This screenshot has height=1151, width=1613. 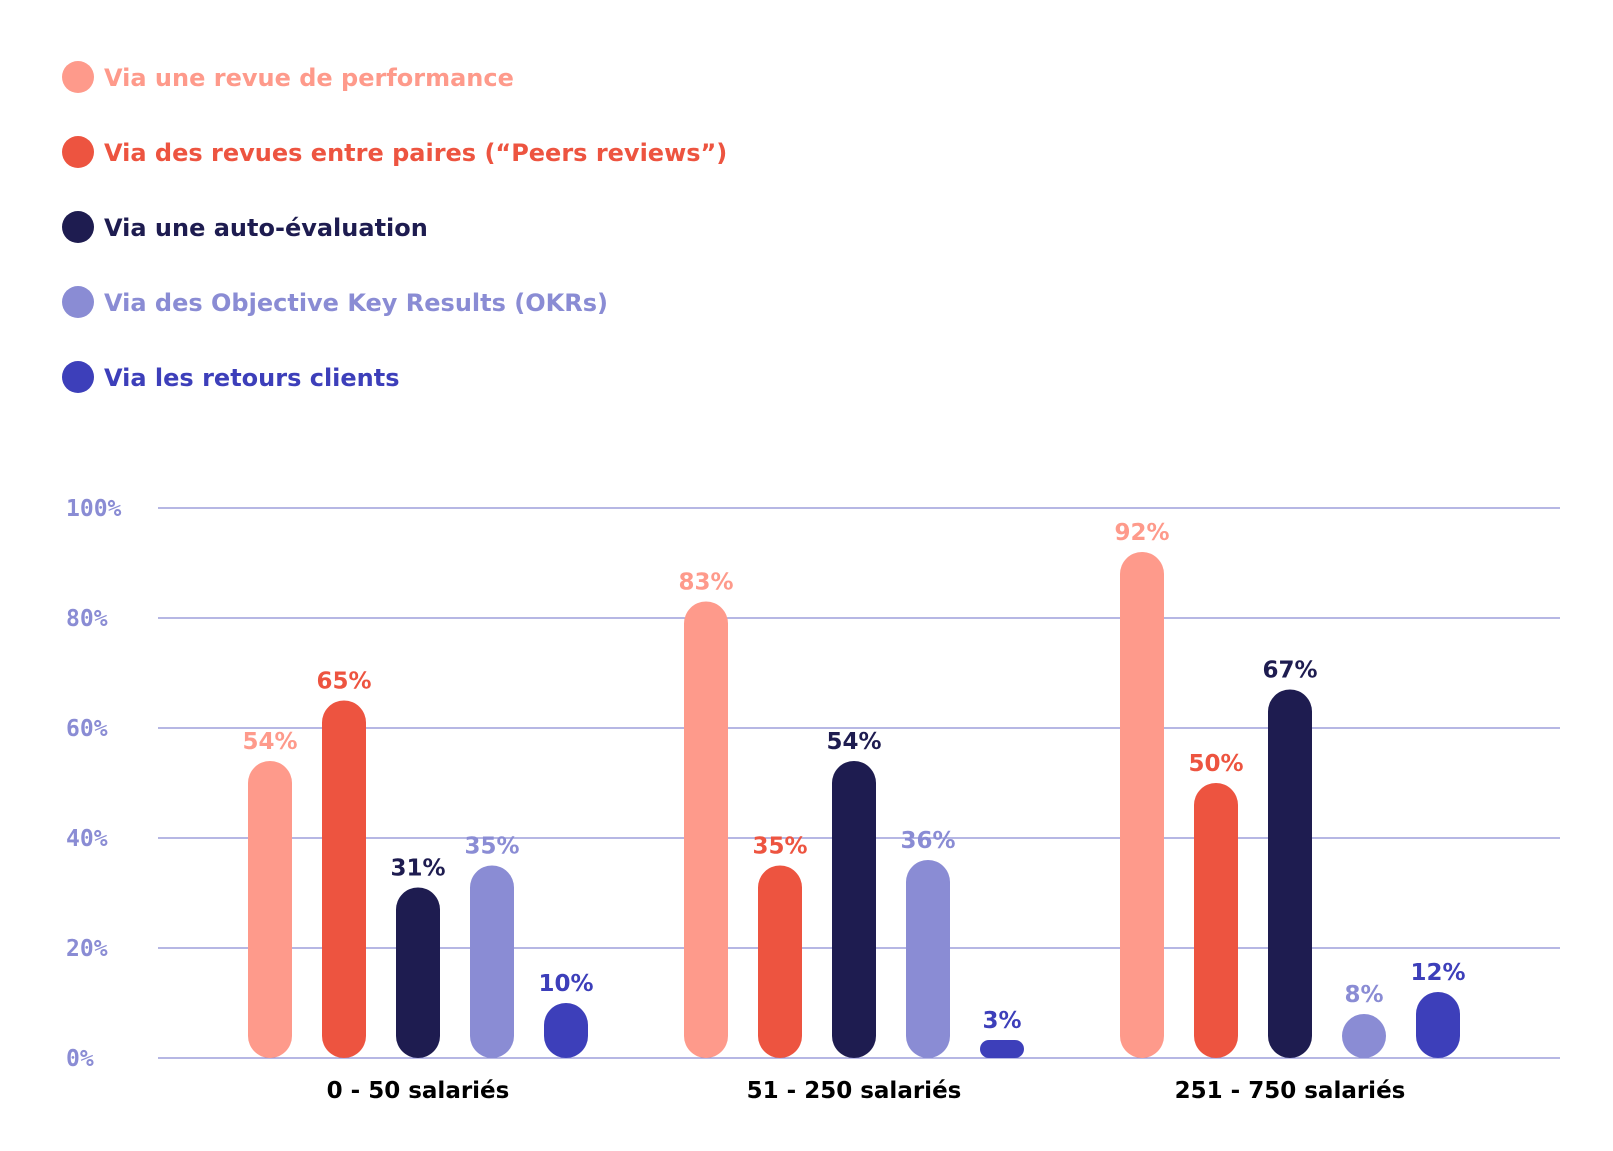 What do you see at coordinates (87, 619) in the screenshot?
I see `y-tick-label-4: 80%` at bounding box center [87, 619].